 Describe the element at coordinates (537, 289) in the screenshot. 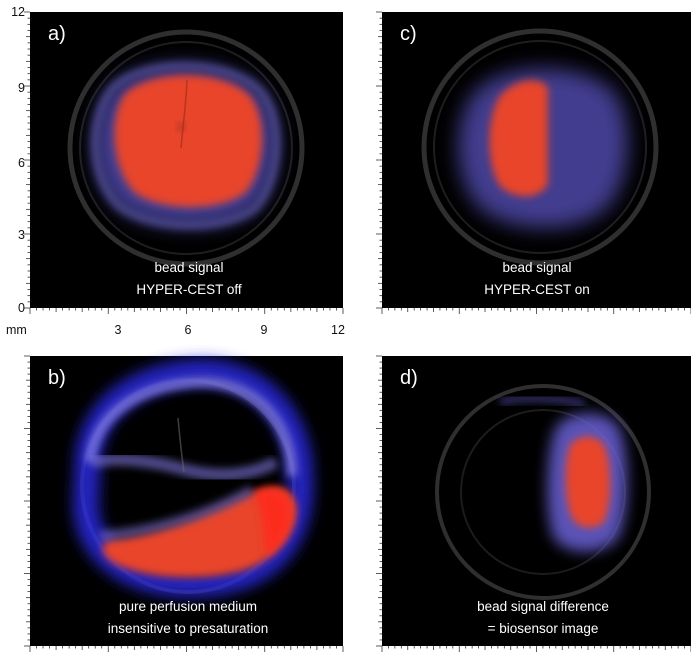

I see `panel-c-caption-line-2: HYPER-CEST on` at that location.